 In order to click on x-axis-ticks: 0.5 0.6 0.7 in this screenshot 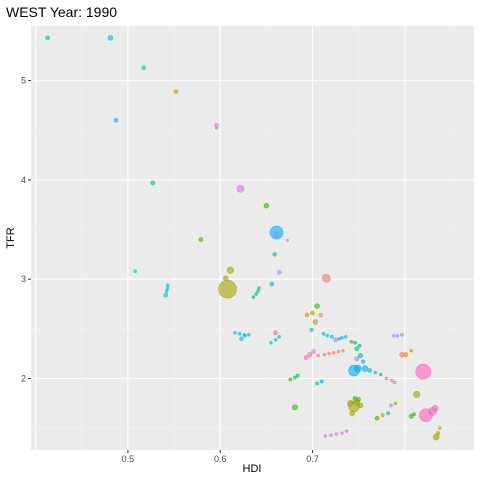, I will do `click(220, 457)`.